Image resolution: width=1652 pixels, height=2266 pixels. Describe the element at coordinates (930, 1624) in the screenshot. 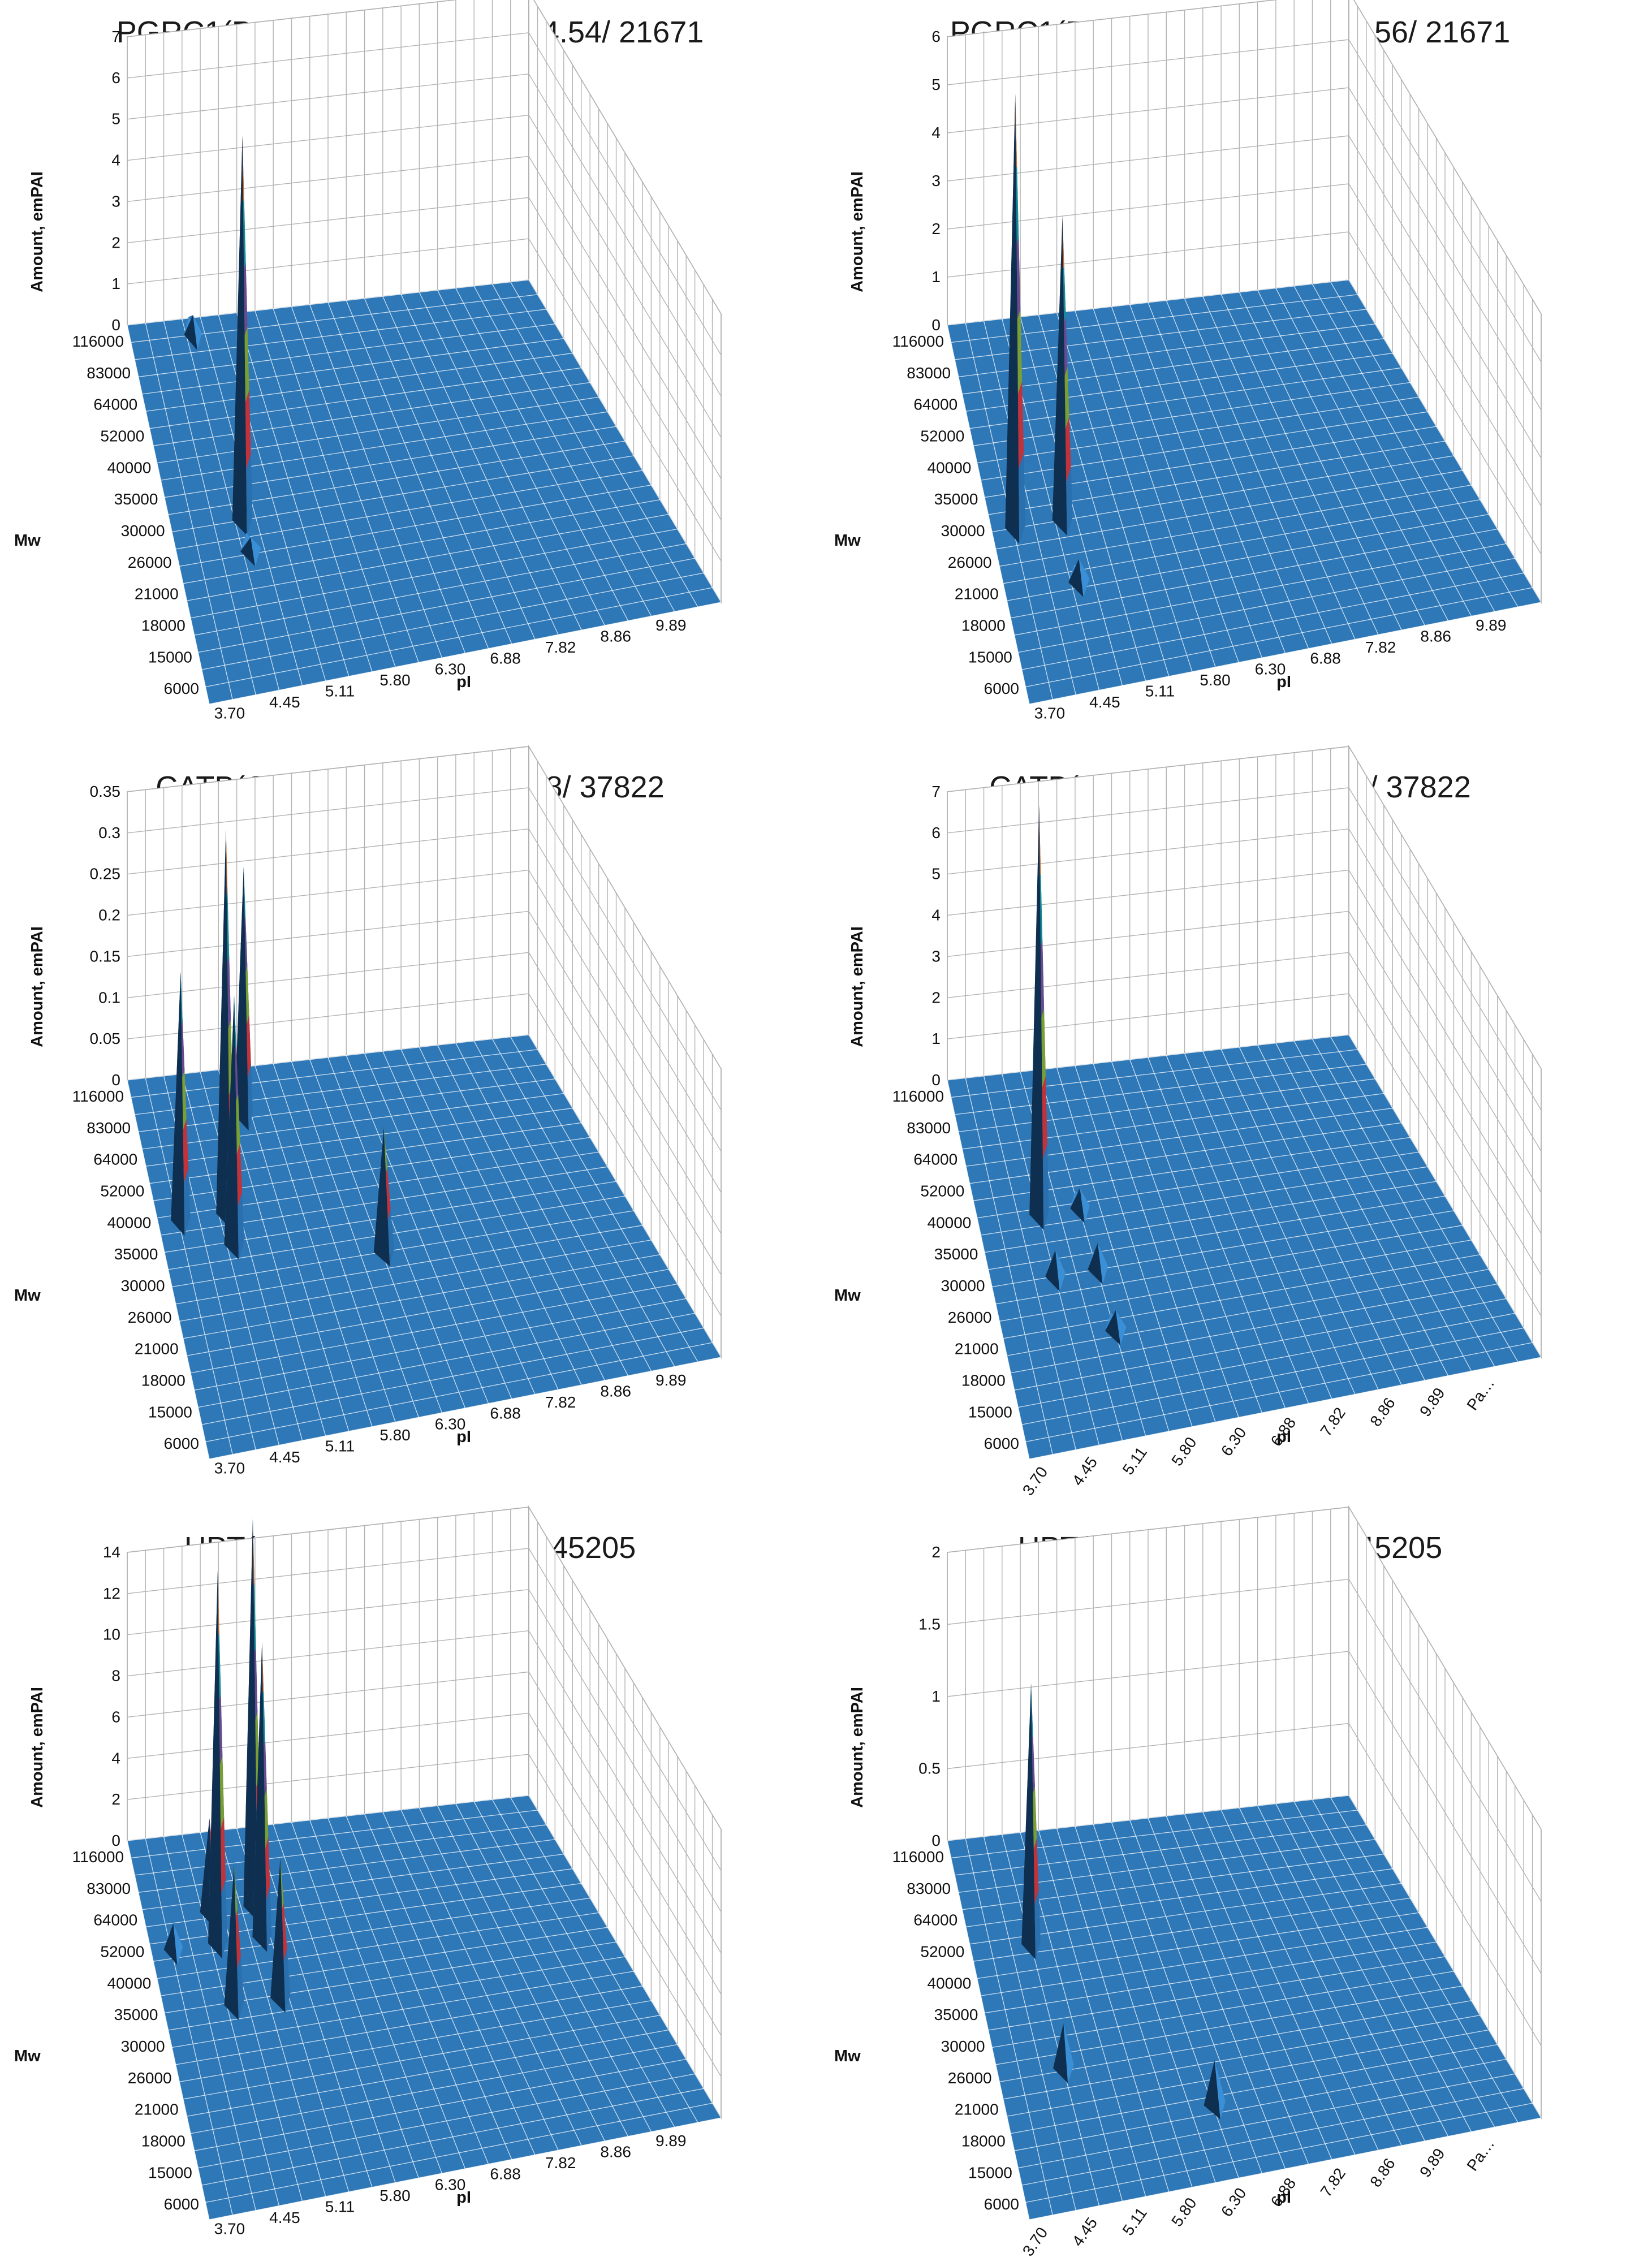

I see `z-tick-label: 1.5` at that location.